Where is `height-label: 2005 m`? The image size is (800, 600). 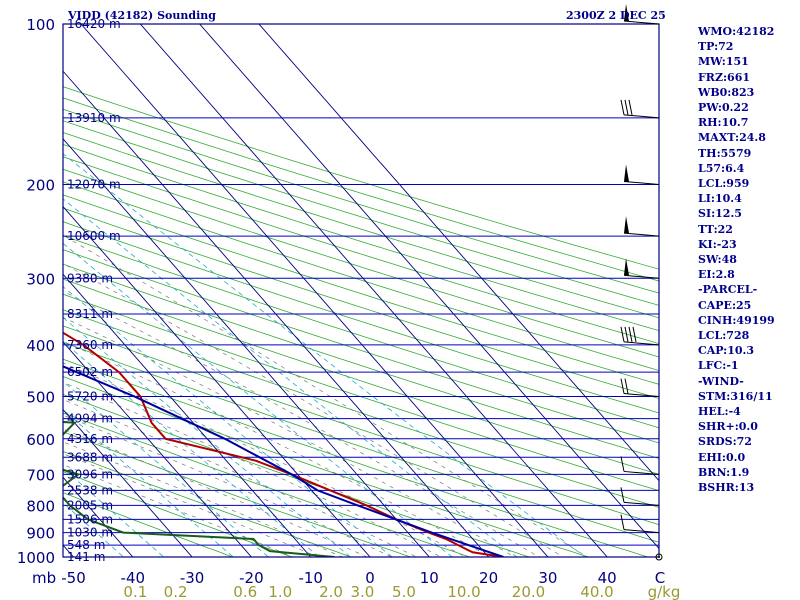
height-label: 2005 m is located at coordinates (90, 505).